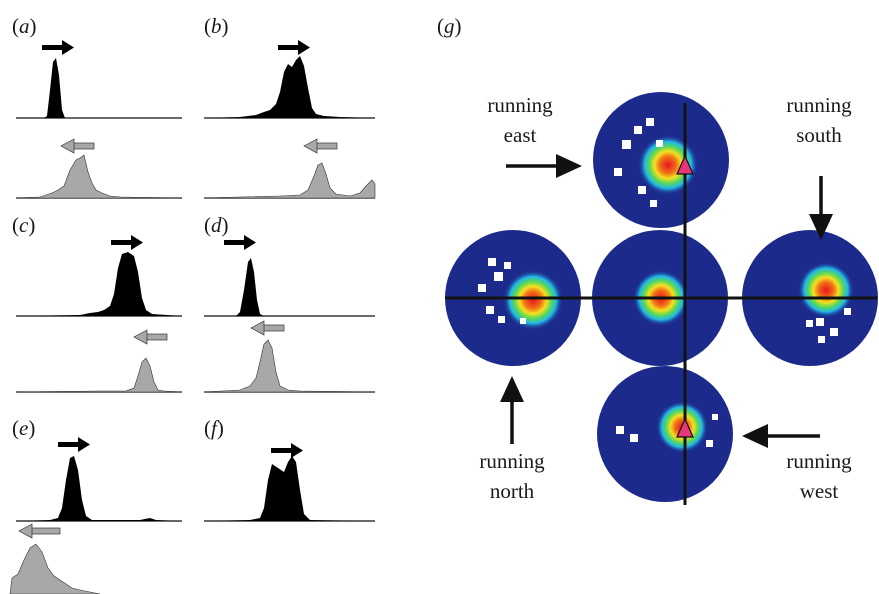 The height and width of the screenshot is (594, 879). Describe the element at coordinates (289, 87) in the screenshot. I see `panel-b-outbound-trace` at that location.